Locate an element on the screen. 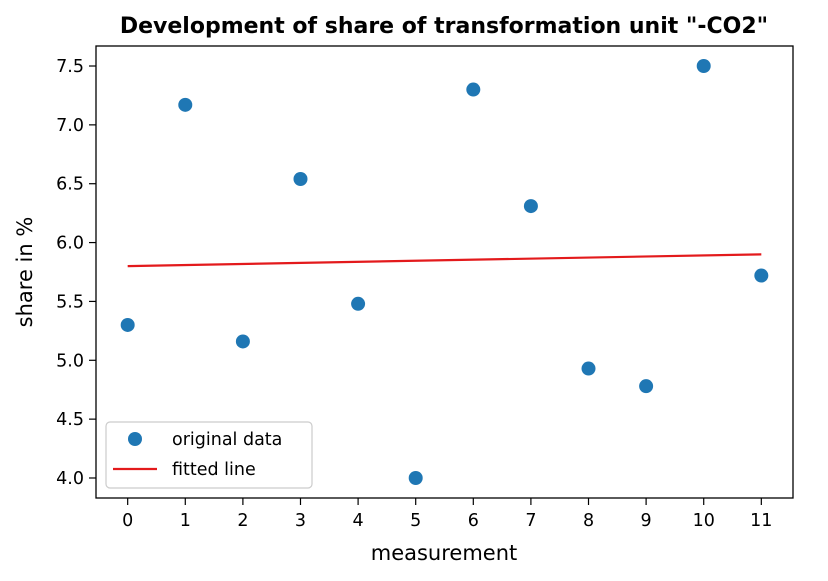 The width and height of the screenshot is (828, 581). y-tick-label: 6.5 is located at coordinates (70, 185).